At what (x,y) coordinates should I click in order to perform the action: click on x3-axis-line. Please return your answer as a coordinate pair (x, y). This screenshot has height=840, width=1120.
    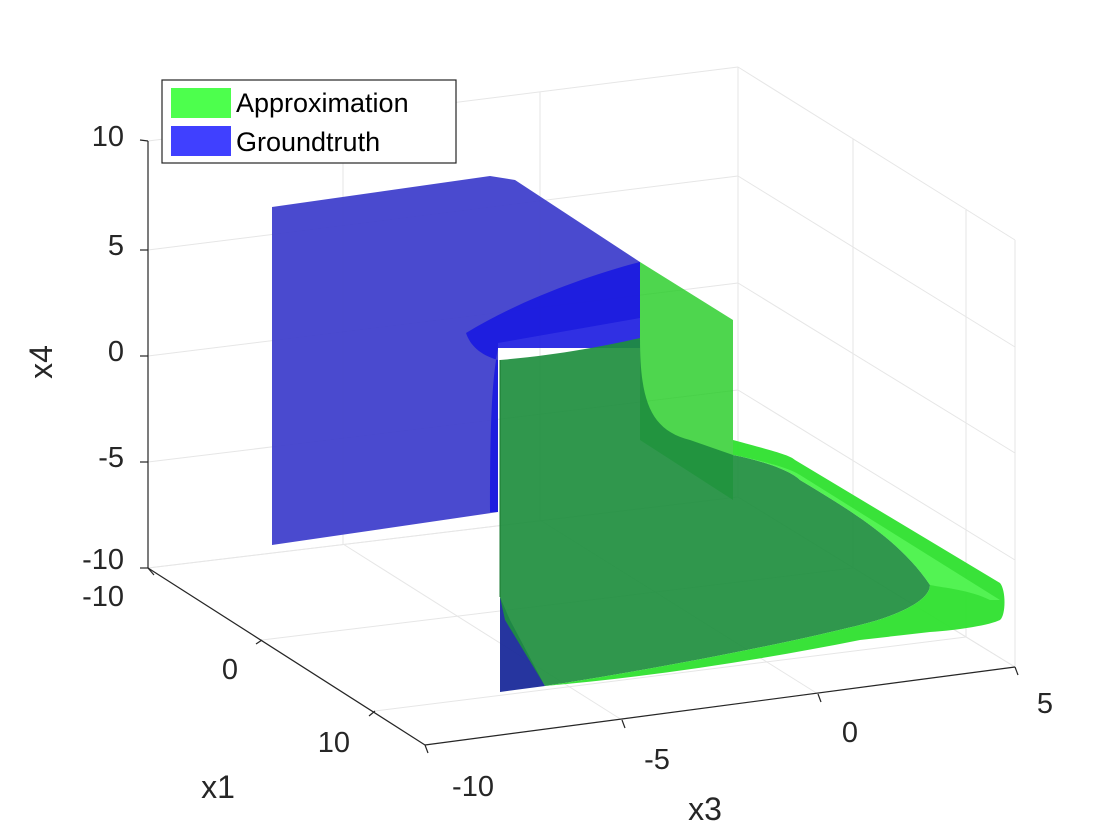
    Looking at the image, I should click on (720, 706).